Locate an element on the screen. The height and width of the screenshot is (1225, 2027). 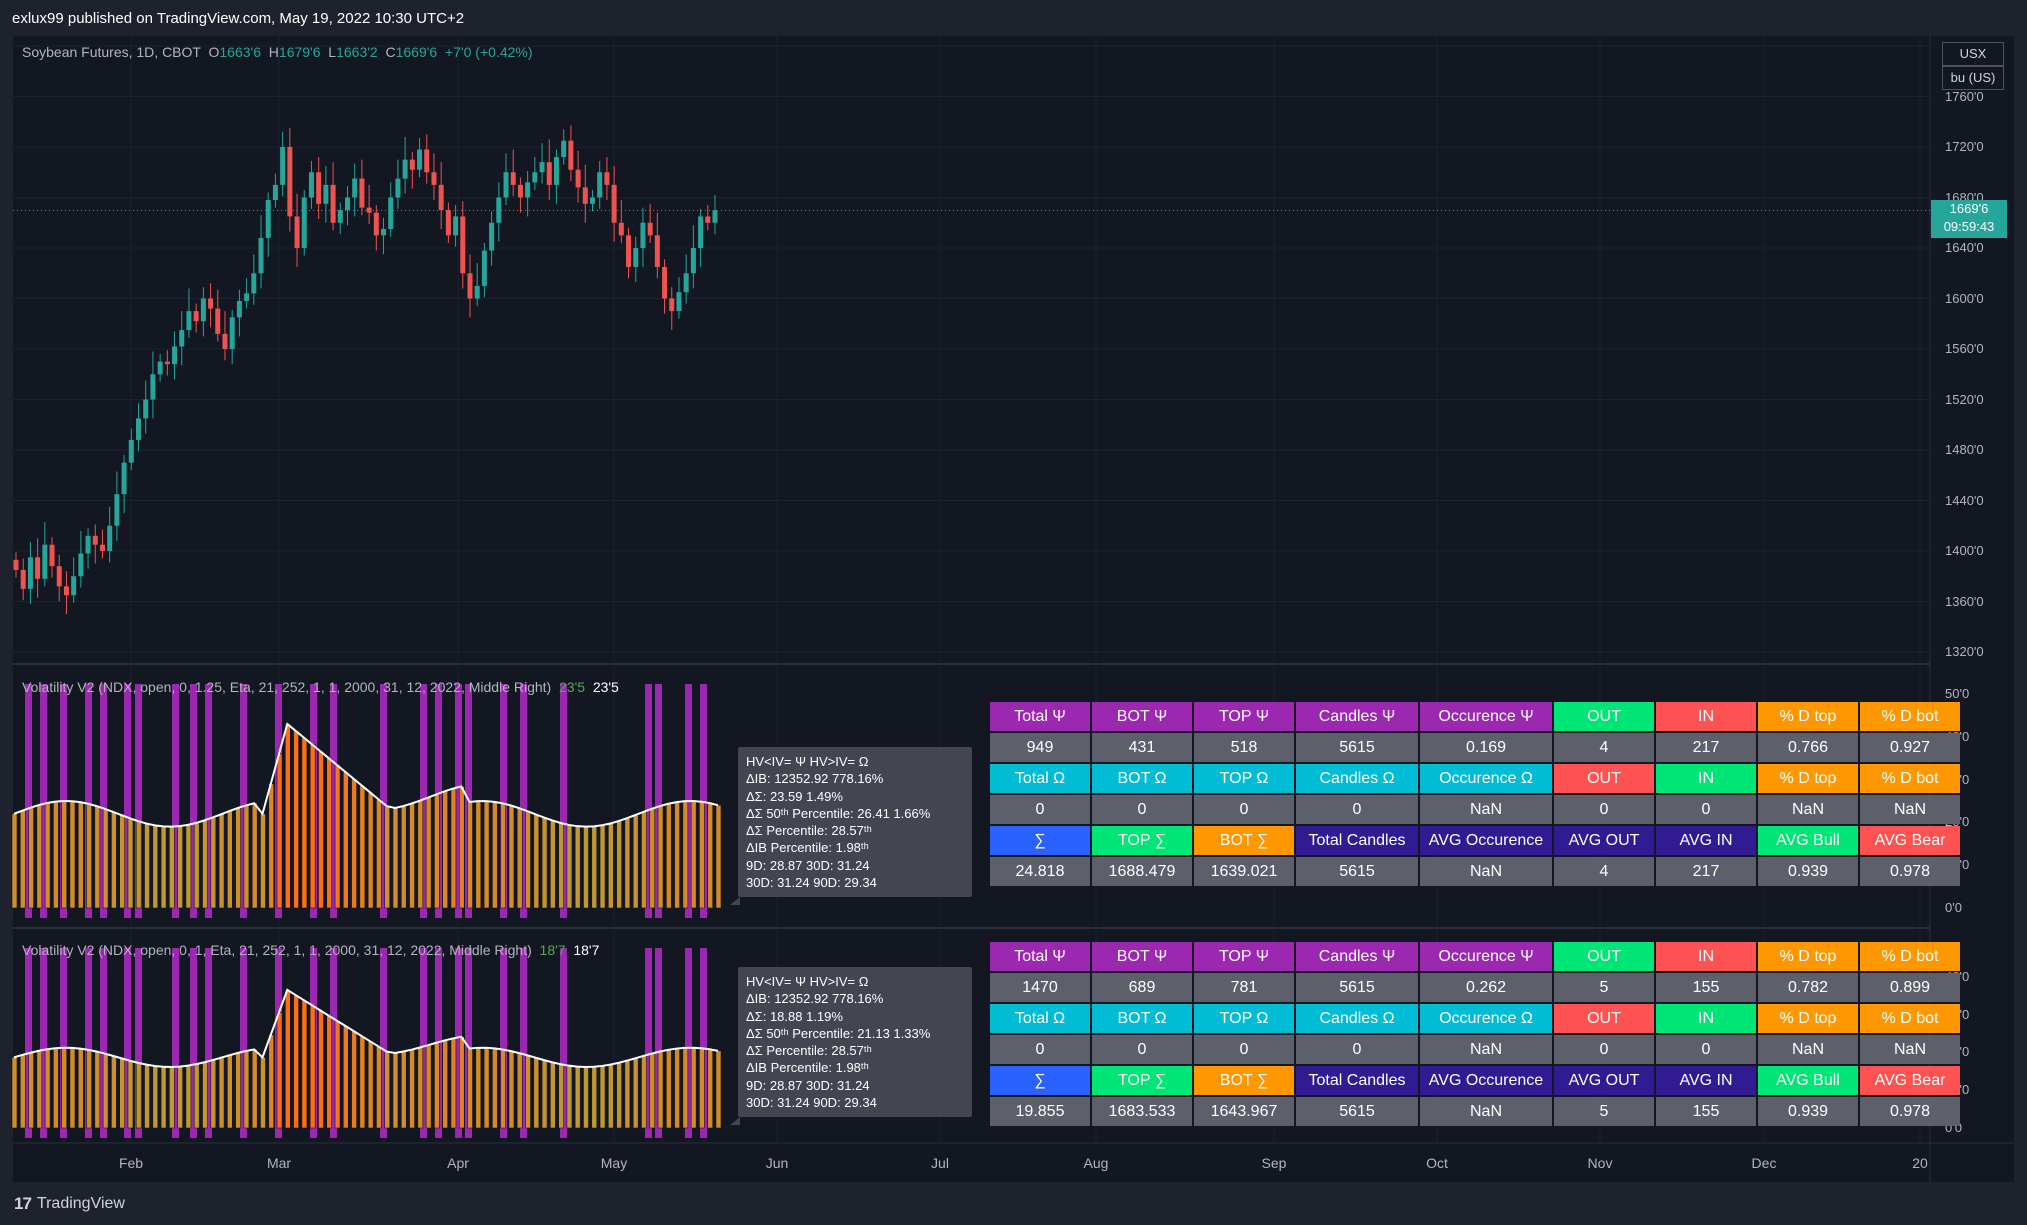
price-tick: 1720'0 is located at coordinates (1964, 146).